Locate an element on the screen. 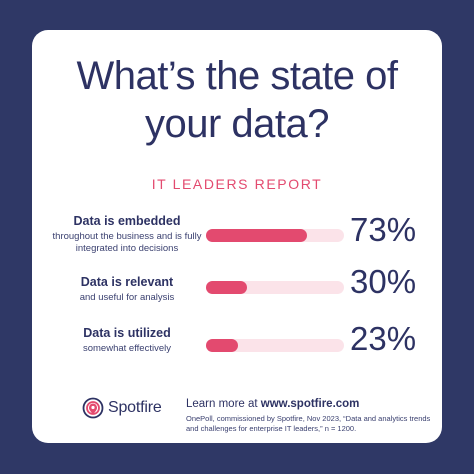 The image size is (474, 474). title-line-1: What’s the state of is located at coordinates (237, 76).